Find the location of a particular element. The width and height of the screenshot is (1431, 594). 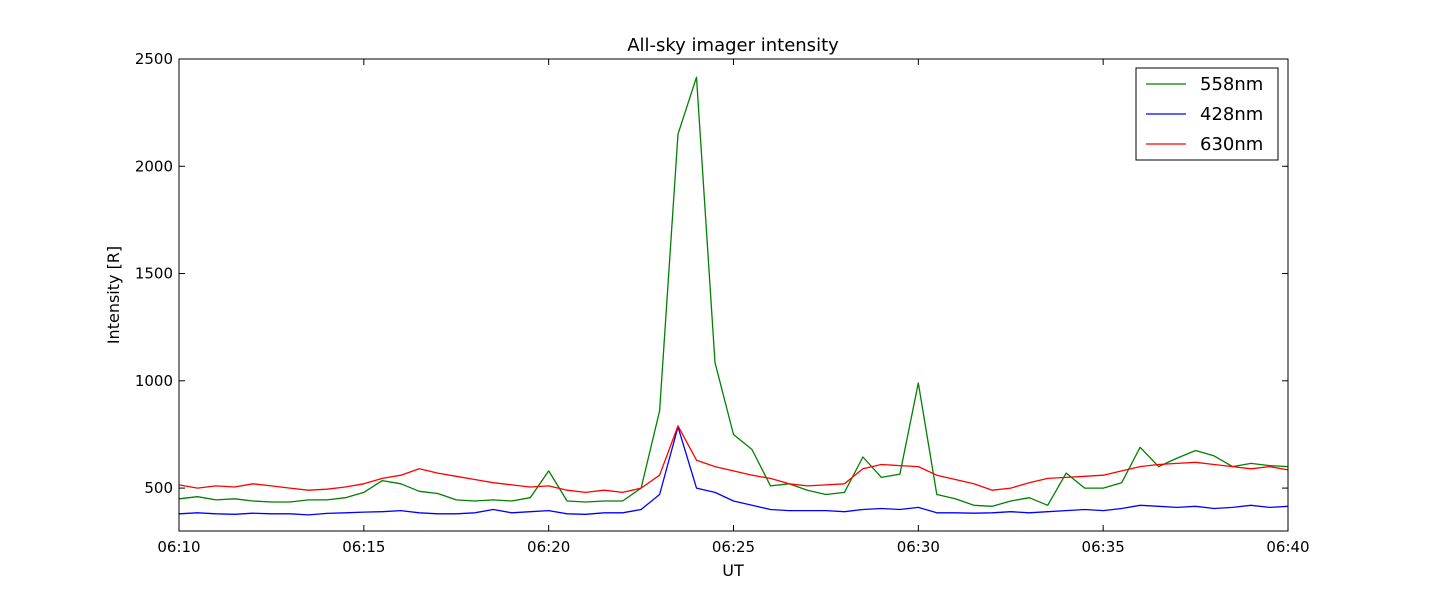

x-axis-label: UT is located at coordinates (733, 570).